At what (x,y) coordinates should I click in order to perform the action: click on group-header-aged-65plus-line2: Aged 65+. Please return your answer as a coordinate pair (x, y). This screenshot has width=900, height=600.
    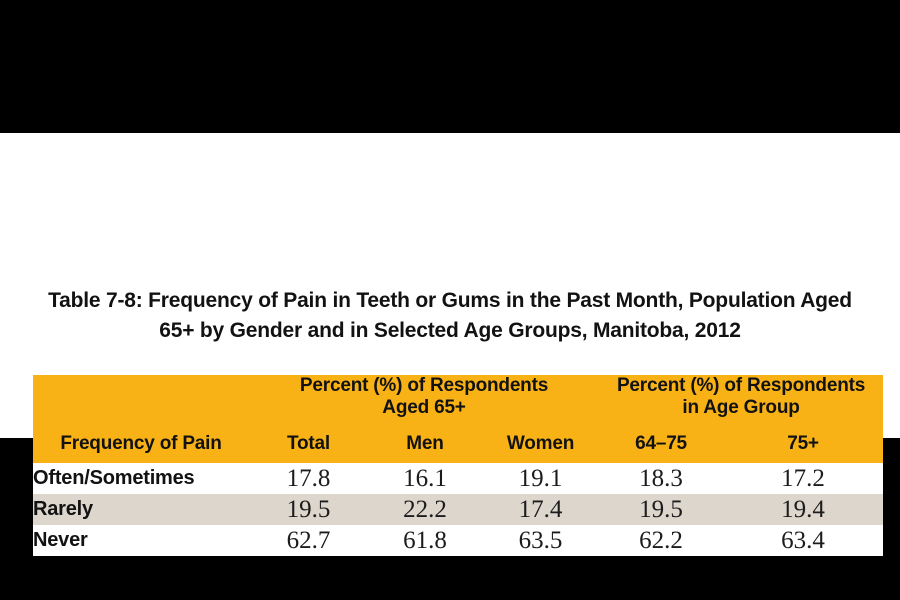
    Looking at the image, I should click on (424, 407).